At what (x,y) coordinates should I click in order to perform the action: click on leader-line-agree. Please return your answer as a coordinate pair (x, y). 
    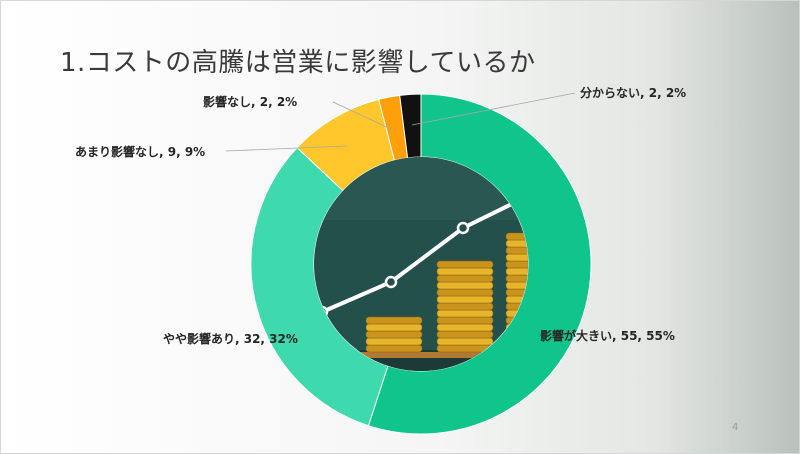
    Looking at the image, I should click on (363, 116).